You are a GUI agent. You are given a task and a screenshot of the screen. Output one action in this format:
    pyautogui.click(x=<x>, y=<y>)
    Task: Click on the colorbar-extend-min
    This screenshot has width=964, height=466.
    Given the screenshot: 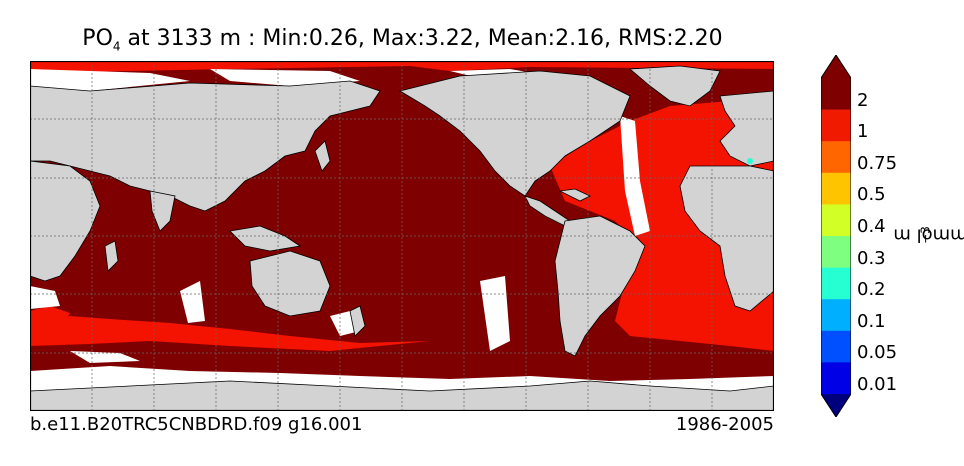 What is the action you would take?
    pyautogui.click(x=836, y=405)
    